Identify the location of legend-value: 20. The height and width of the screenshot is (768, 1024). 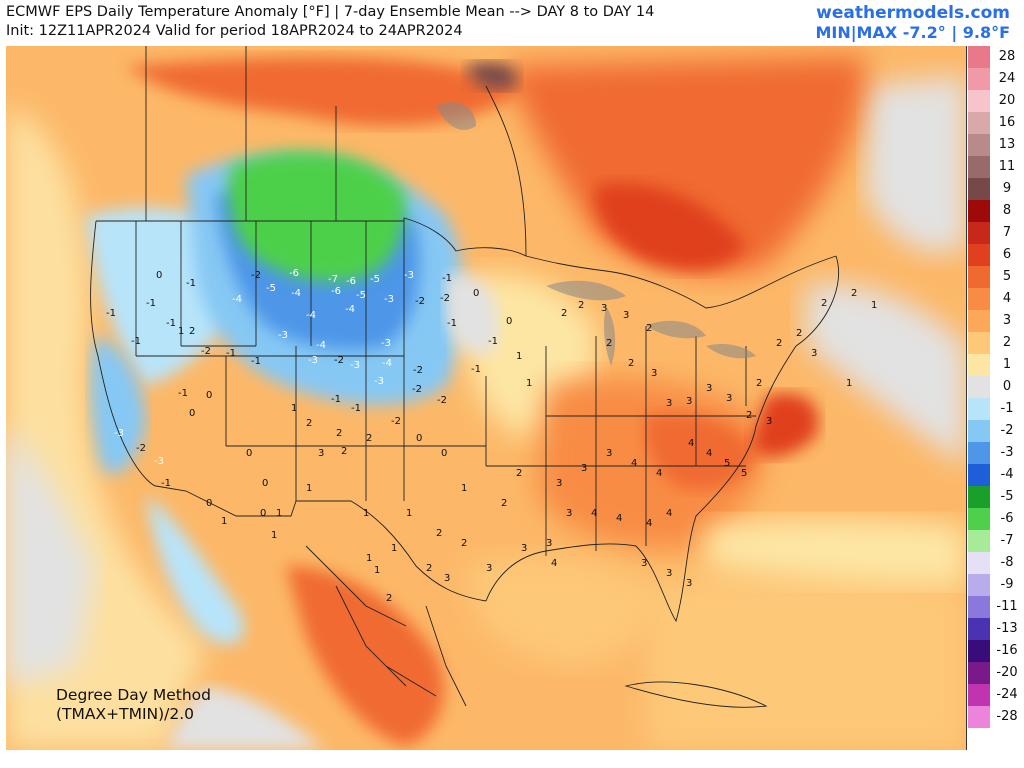
(1007, 100).